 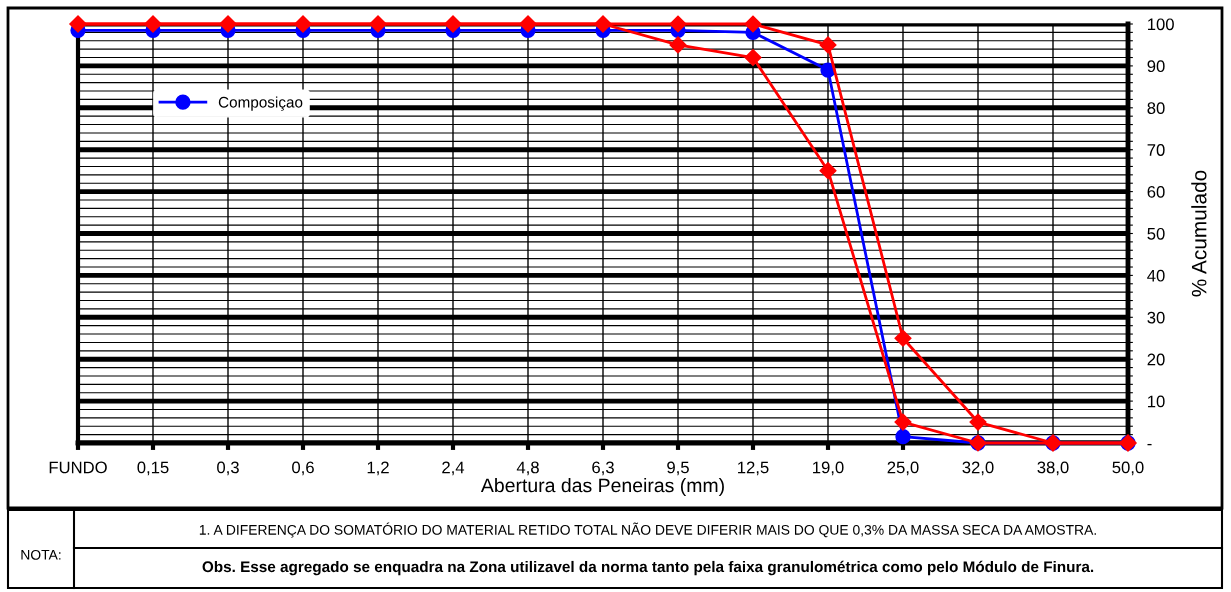 I want to click on y-tick-label: -, so click(x=1149, y=444).